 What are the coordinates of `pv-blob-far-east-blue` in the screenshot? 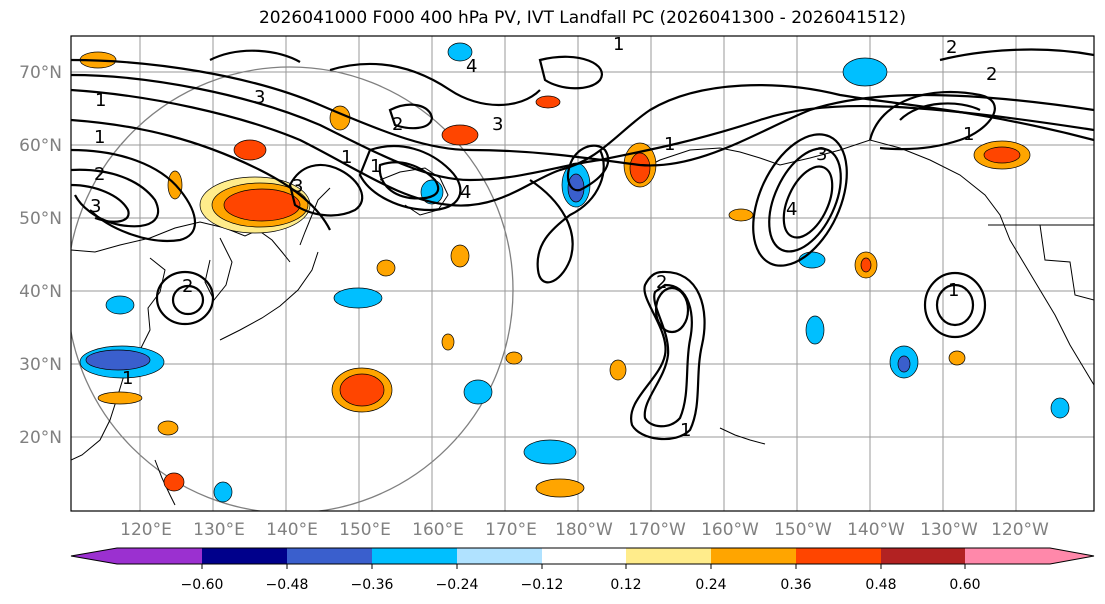 It's located at (1060, 408).